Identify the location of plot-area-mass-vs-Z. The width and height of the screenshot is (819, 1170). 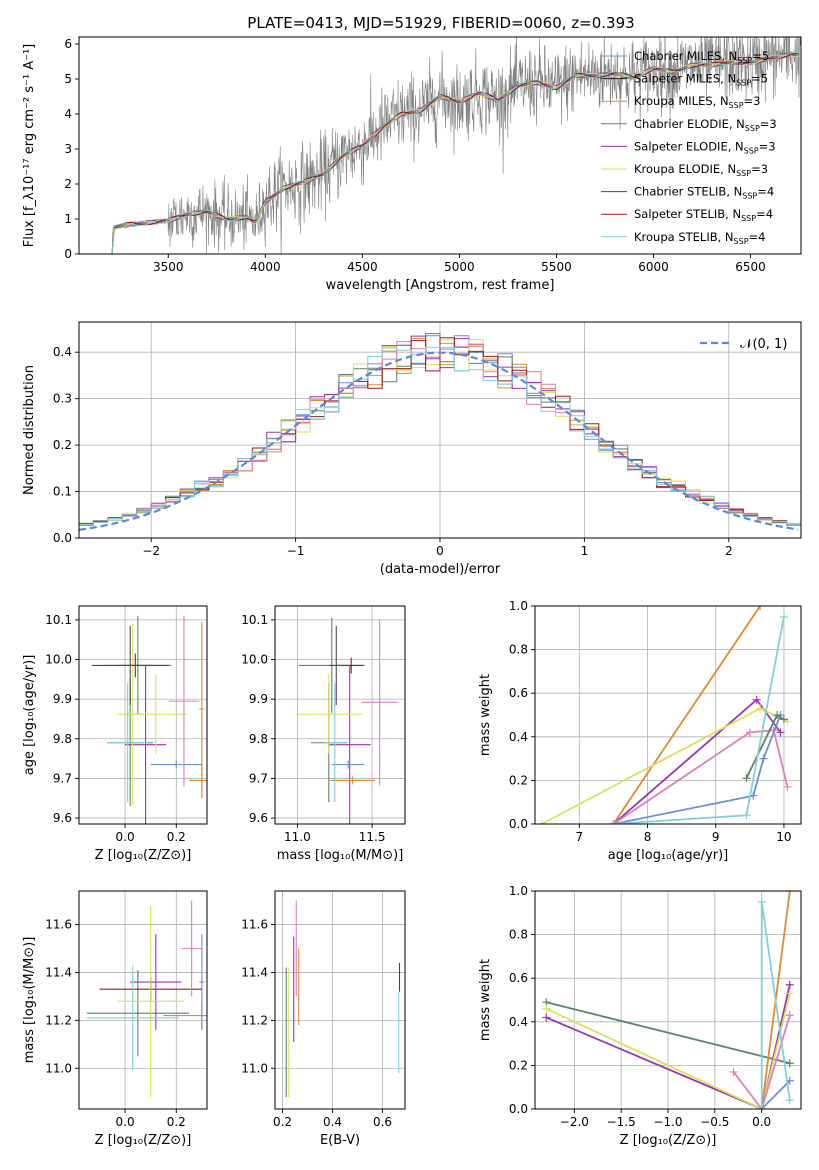
(146, 999).